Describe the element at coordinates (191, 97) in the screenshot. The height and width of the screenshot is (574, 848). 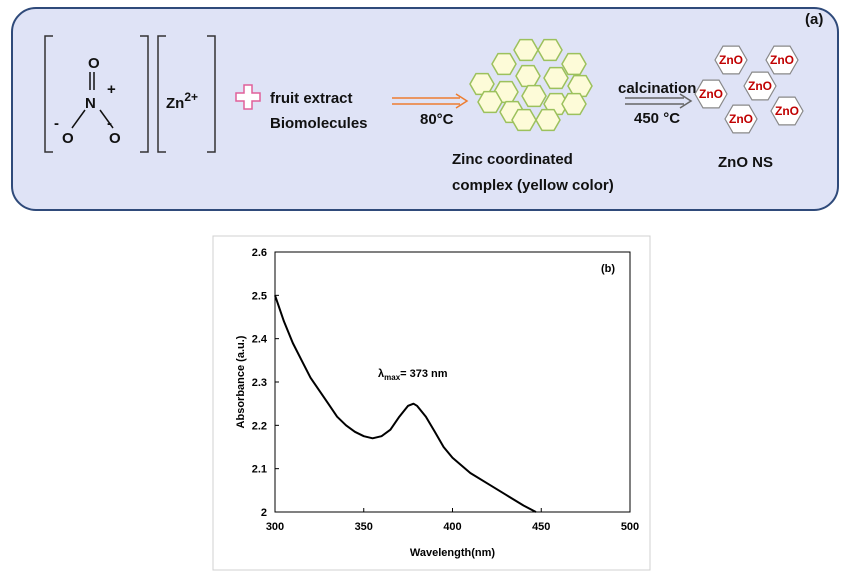
I see `charge: 2+` at that location.